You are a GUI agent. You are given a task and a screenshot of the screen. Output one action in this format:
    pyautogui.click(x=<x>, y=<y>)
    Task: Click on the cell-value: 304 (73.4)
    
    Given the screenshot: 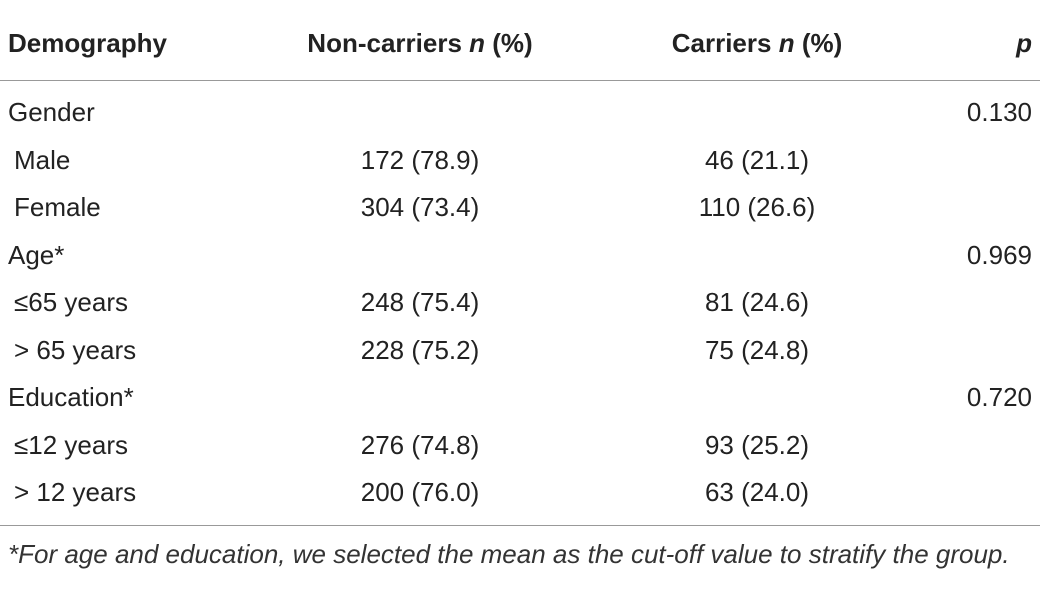 What is the action you would take?
    pyautogui.click(x=420, y=207)
    